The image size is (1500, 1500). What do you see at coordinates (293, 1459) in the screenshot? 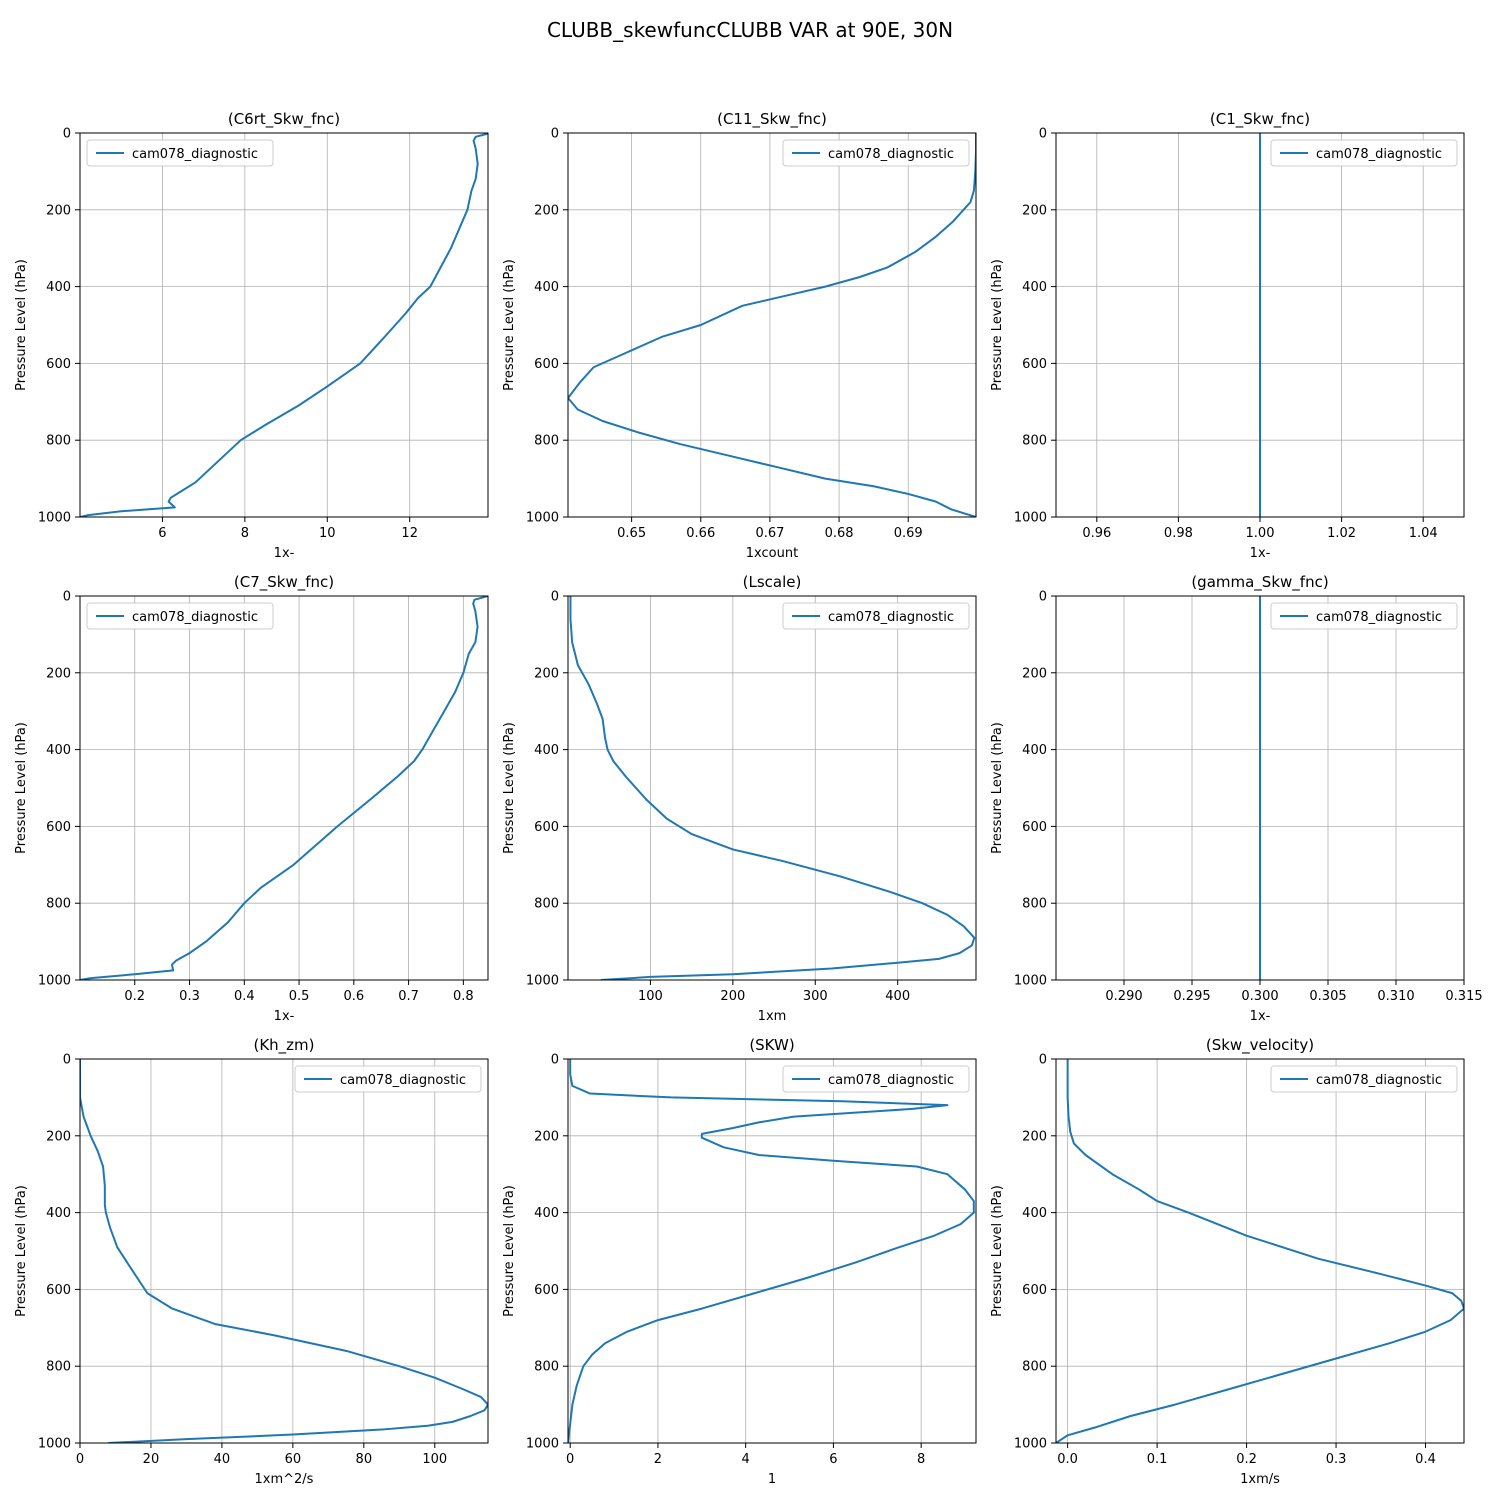
I see `x-tick-label: 60` at bounding box center [293, 1459].